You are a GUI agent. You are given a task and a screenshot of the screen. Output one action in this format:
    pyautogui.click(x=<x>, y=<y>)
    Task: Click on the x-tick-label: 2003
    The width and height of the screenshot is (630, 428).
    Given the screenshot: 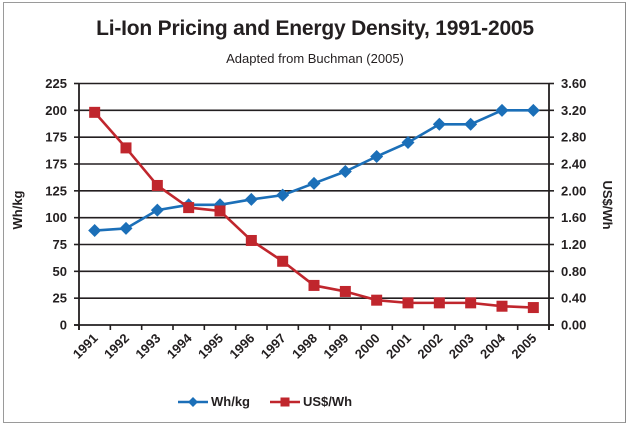 What is the action you would take?
    pyautogui.click(x=461, y=346)
    